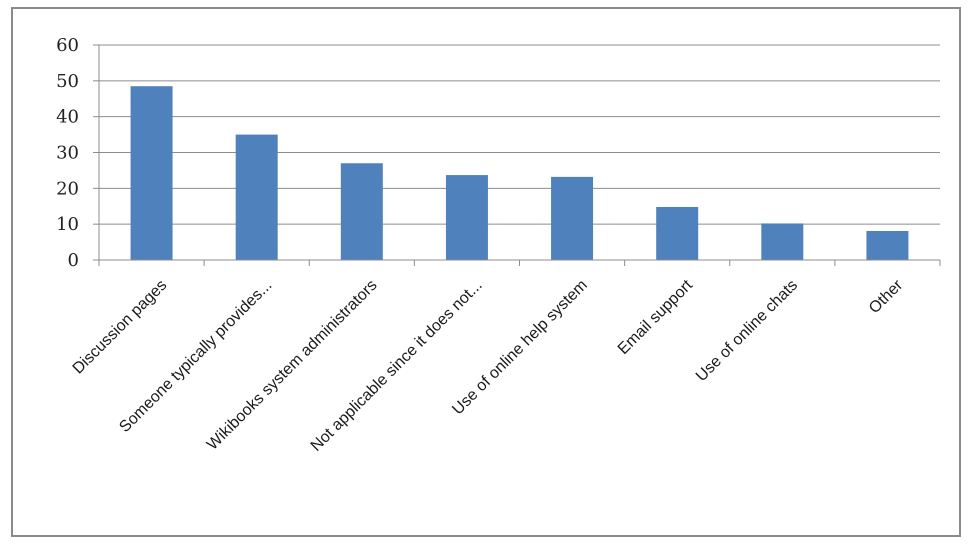 The image size is (978, 548). Describe the element at coordinates (67, 45) in the screenshot. I see `y-tick-label: 60` at that location.